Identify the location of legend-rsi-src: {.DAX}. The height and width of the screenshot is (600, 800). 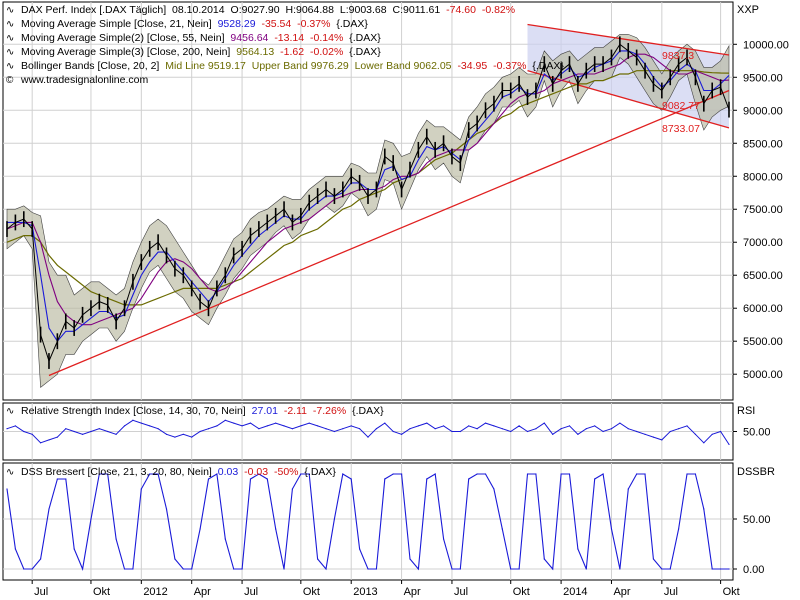
(368, 411).